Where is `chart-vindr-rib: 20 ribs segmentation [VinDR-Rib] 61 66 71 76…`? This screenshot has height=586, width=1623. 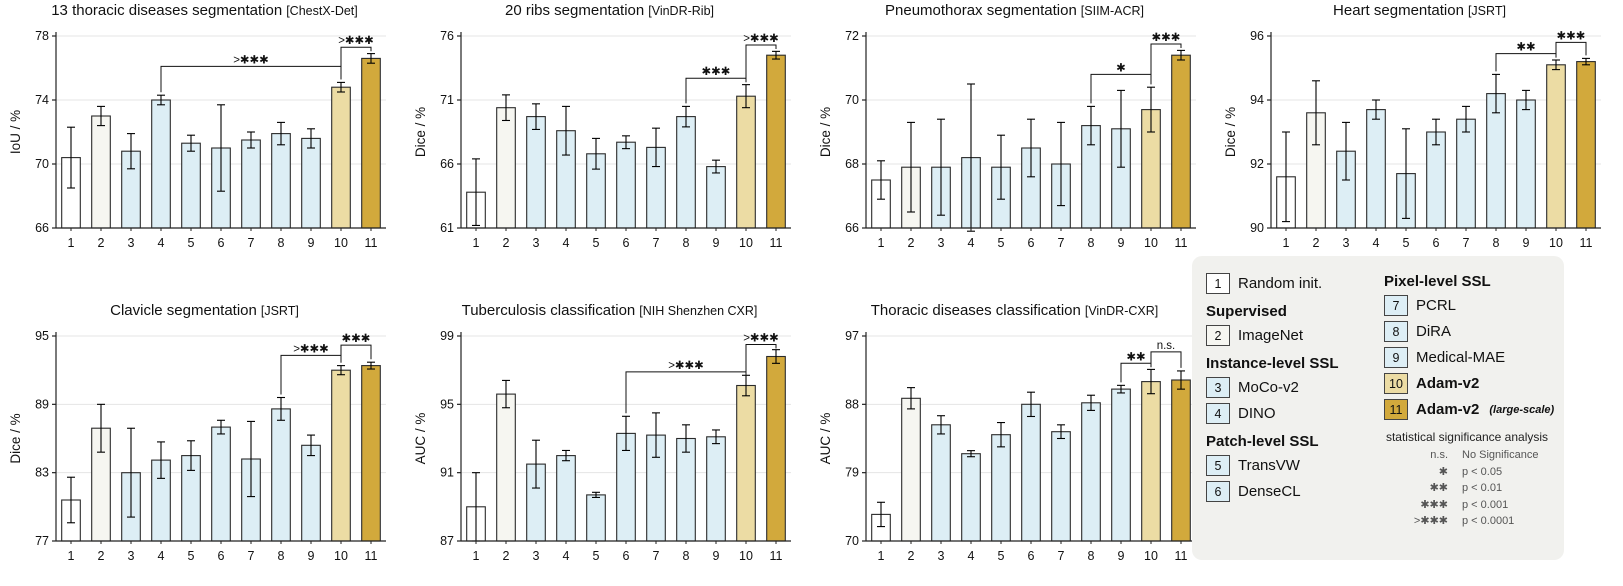
chart-vindr-rib: 20 ribs segmentation [VinDR-Rib] 61 66 71 76… is located at coordinates (609, 129).